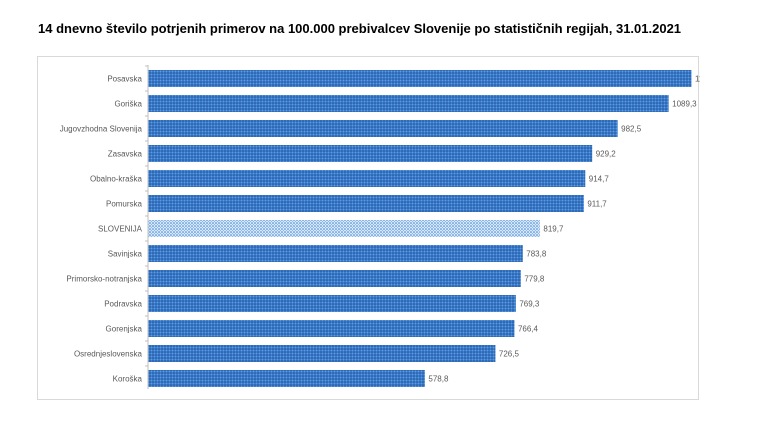 The image size is (768, 432). Describe the element at coordinates (438, 379) in the screenshot. I see `data-label: 578,8` at that location.